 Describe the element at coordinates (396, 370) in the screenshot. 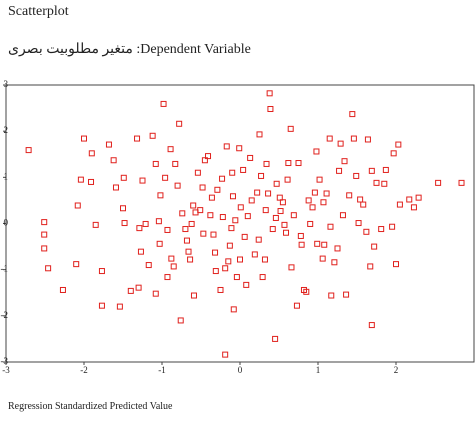

I see `x-tick-label: 2` at that location.